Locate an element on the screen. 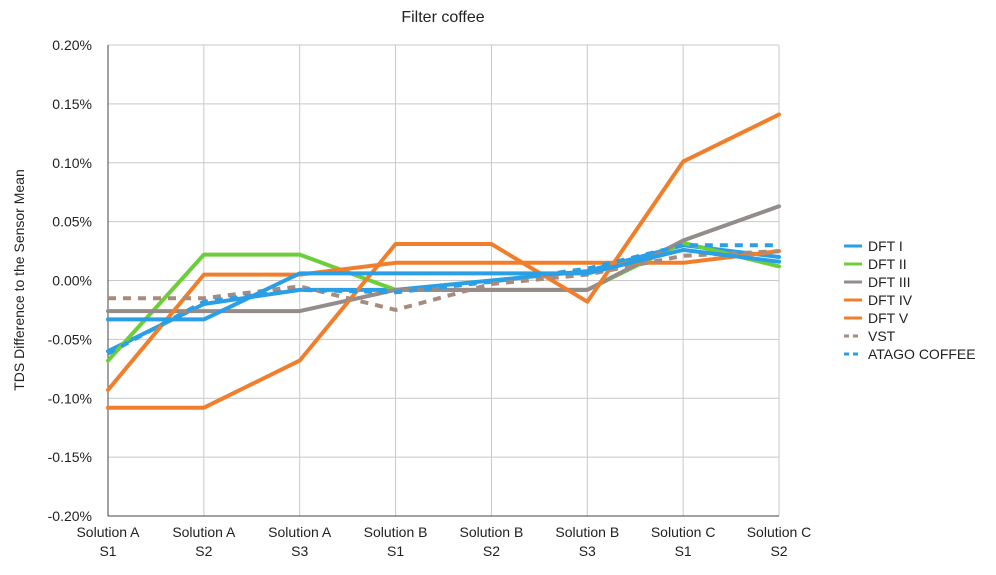 The width and height of the screenshot is (996, 575). y-tick-label: 0.00% is located at coordinates (72, 281).